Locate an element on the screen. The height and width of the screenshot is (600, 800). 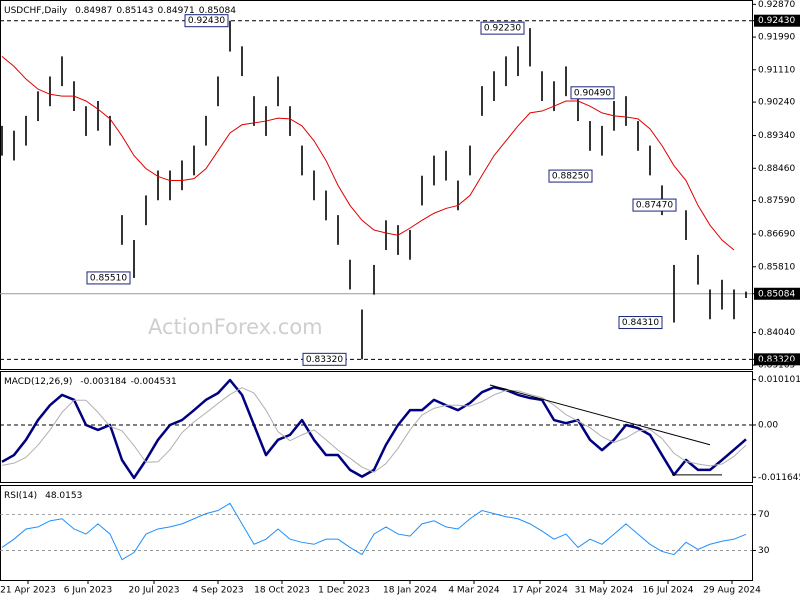
header-text: USDCHF,Daily is located at coordinates (36, 11).